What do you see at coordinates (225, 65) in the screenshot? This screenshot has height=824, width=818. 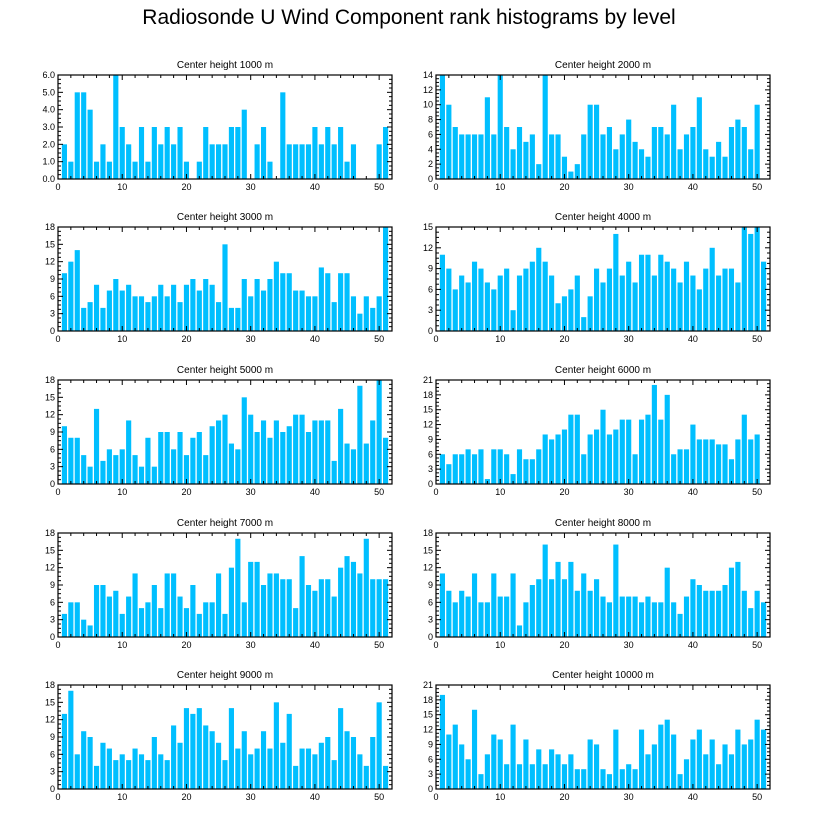 I see `panel-title: Center height 1000 m` at bounding box center [225, 65].